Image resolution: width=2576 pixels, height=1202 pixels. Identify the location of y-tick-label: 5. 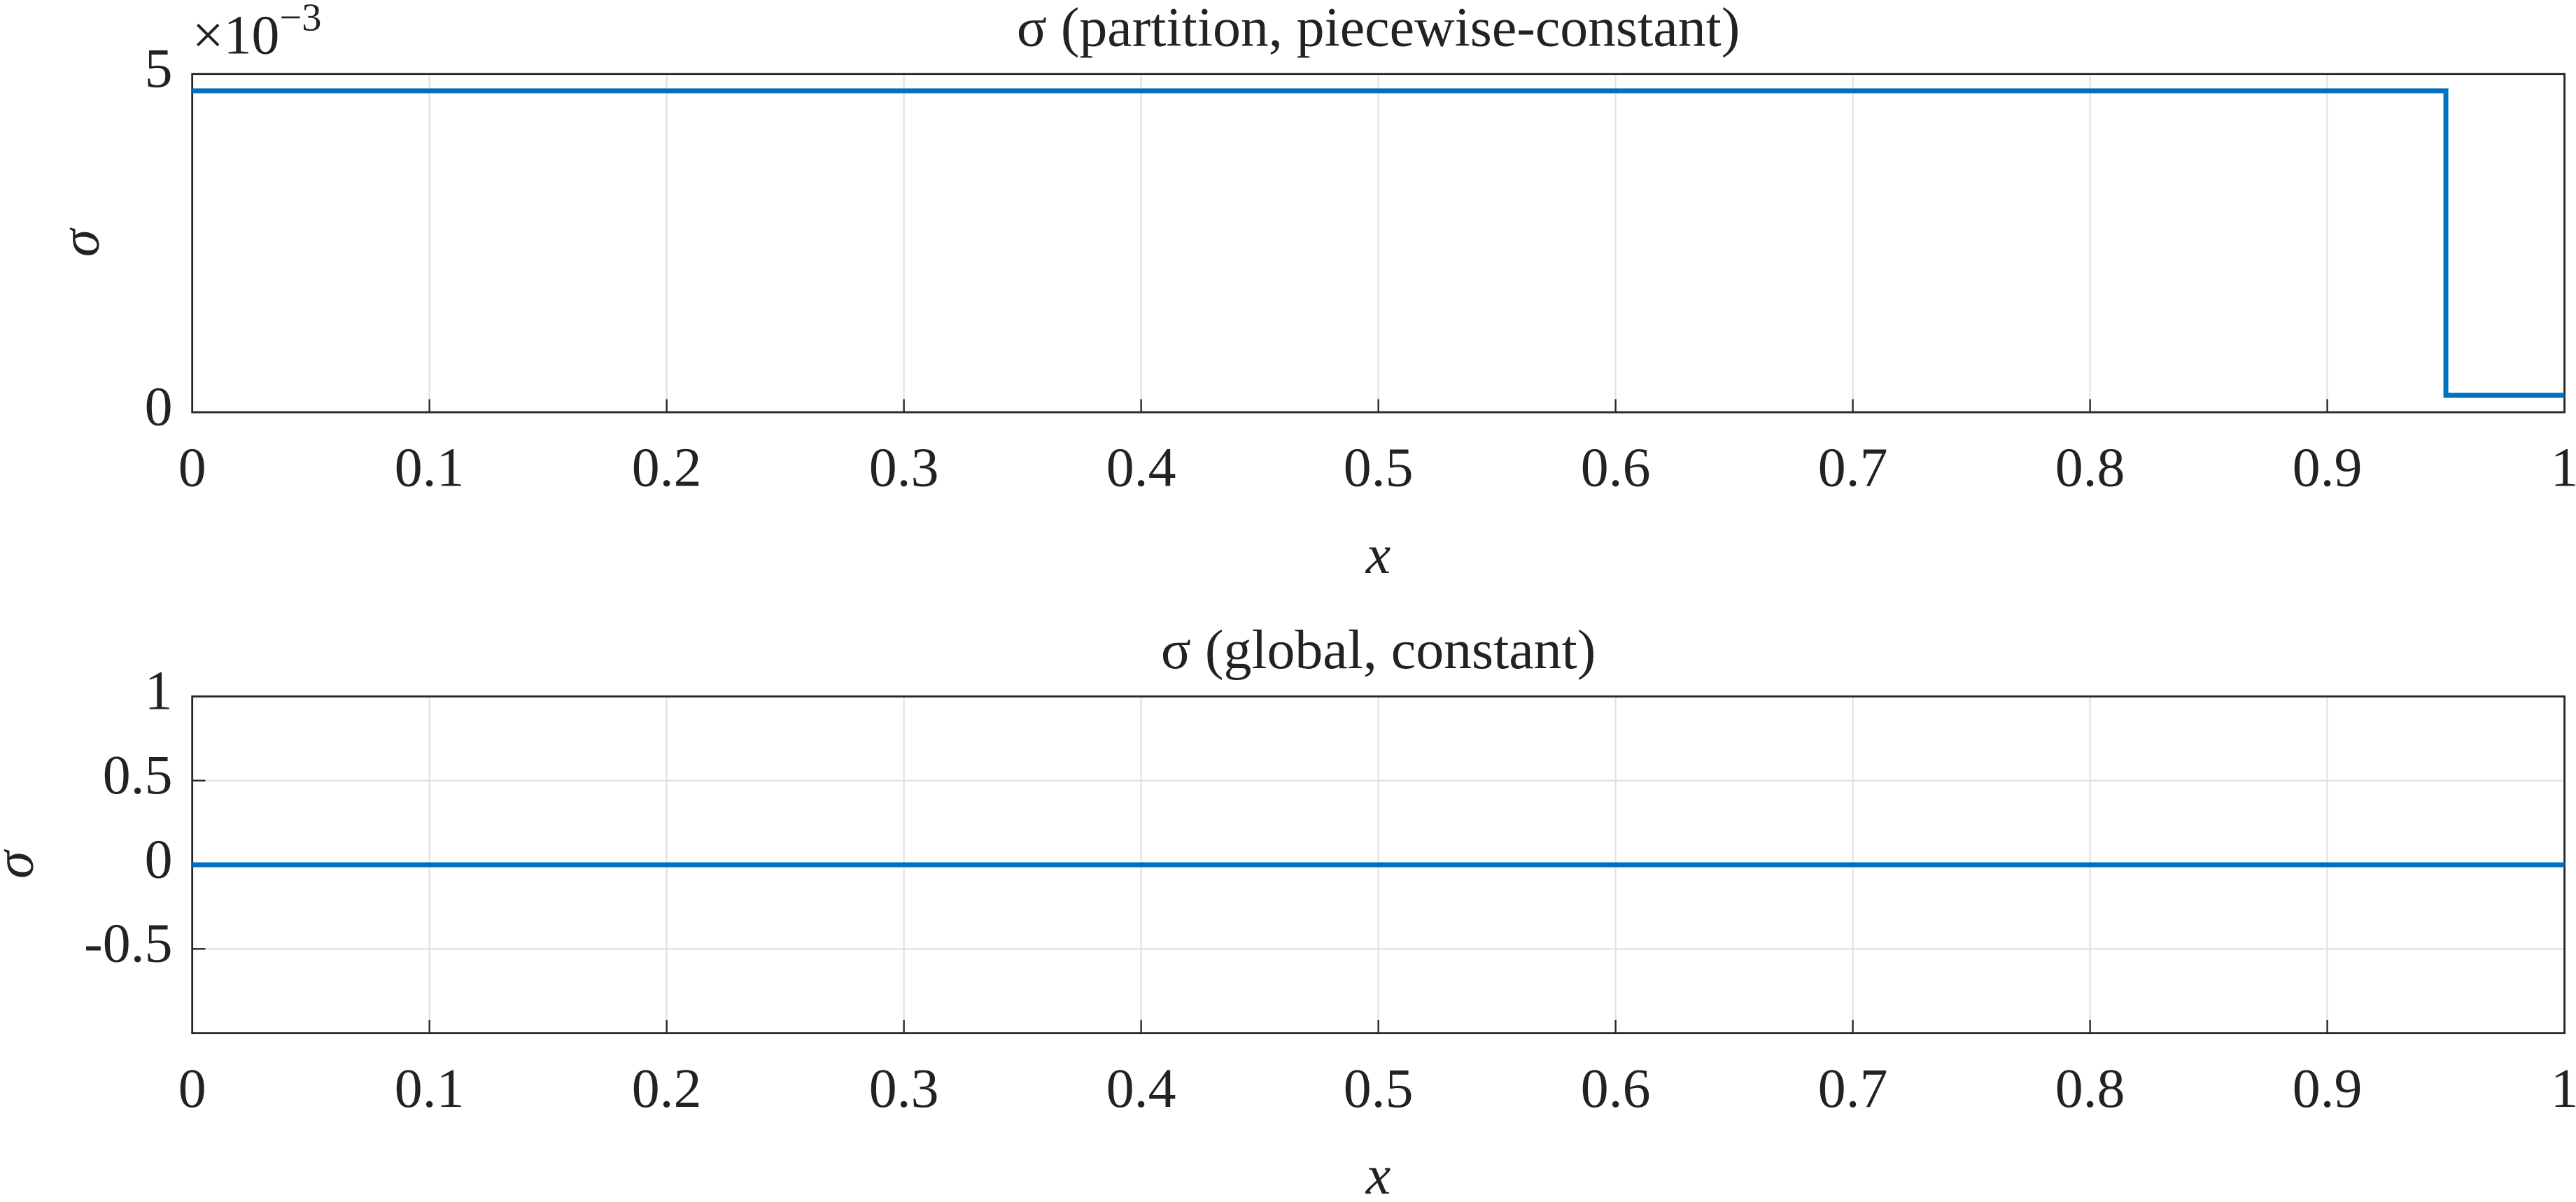
(159, 68).